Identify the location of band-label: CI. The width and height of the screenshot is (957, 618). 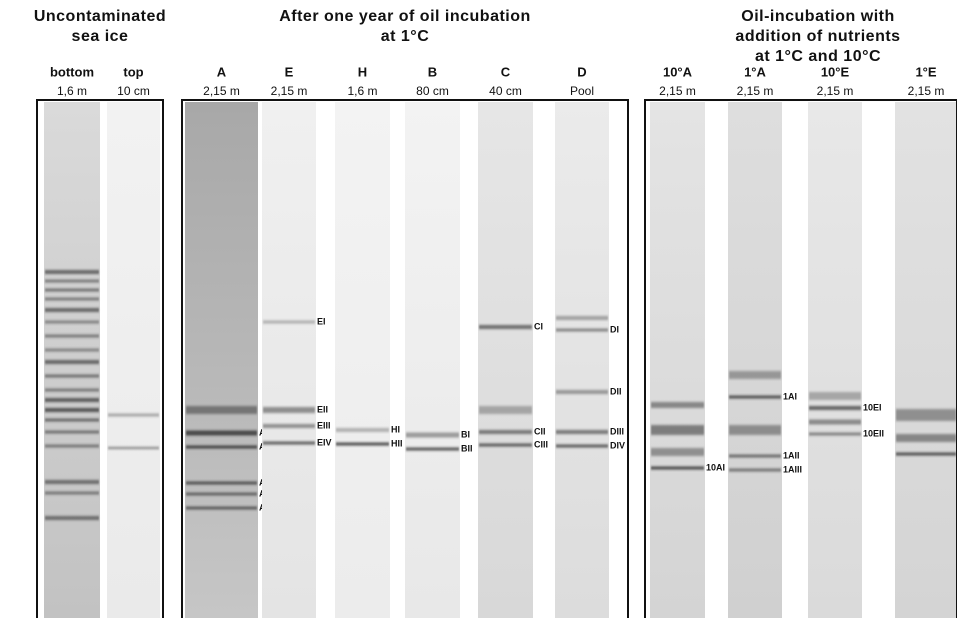
(538, 326).